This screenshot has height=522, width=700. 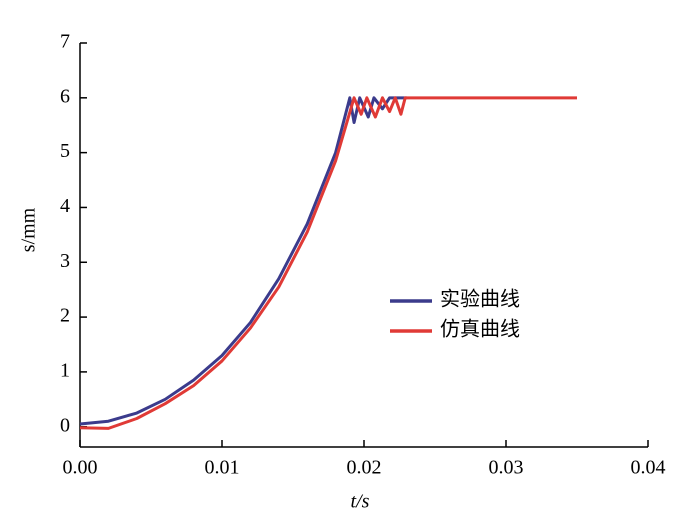 I want to click on x-tick-label: 0.00, so click(x=80, y=468).